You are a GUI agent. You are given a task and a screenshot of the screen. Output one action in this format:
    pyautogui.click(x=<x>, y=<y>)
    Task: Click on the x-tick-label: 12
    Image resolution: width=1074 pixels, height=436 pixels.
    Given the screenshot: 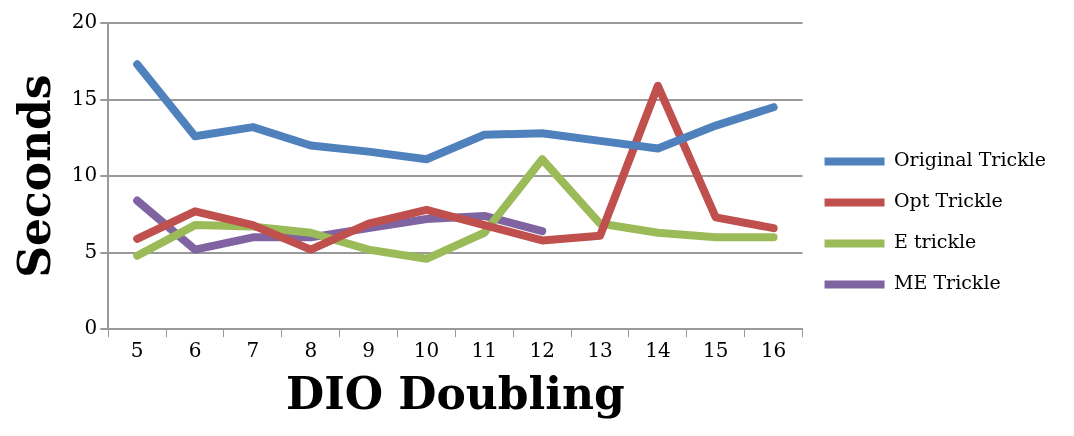 What is the action you would take?
    pyautogui.click(x=542, y=350)
    